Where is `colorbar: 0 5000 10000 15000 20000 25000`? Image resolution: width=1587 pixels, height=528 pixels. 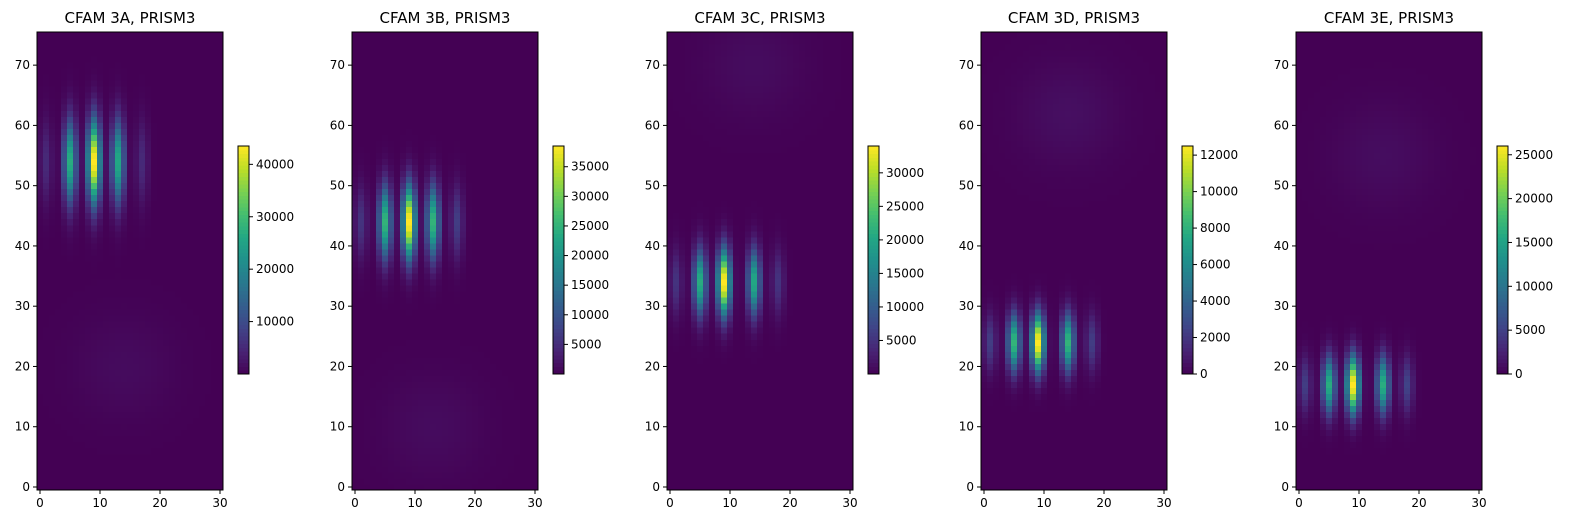 colorbar: 0 5000 10000 15000 20000 25000 is located at coordinates (1524, 263).